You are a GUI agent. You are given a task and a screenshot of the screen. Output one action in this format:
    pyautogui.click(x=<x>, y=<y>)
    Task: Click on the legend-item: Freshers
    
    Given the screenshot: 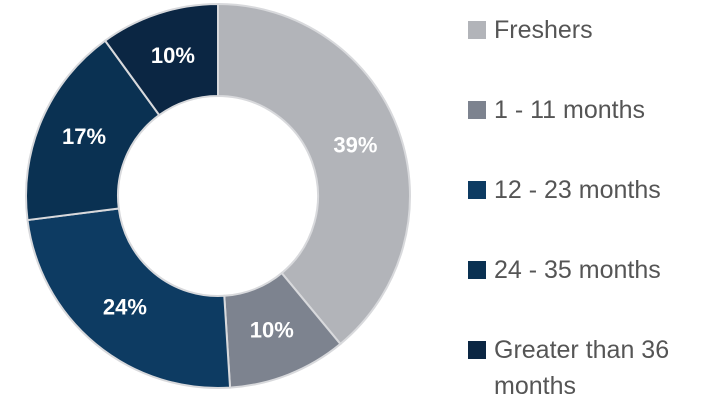 What is the action you would take?
    pyautogui.click(x=585, y=52)
    